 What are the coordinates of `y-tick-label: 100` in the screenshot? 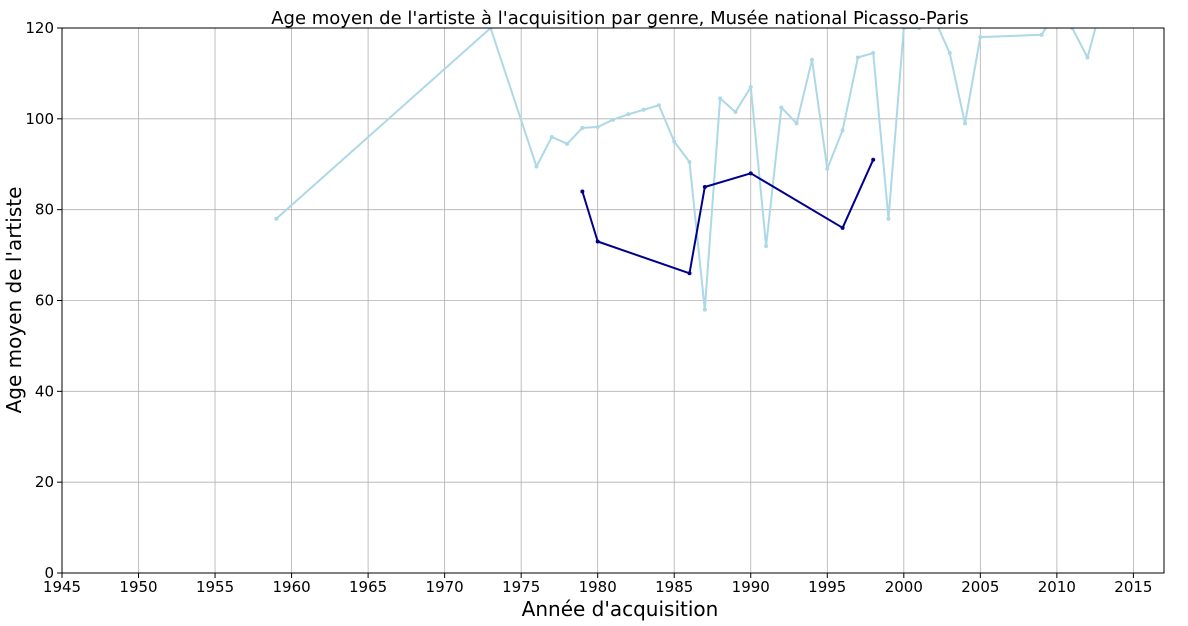 It's located at (39, 119).